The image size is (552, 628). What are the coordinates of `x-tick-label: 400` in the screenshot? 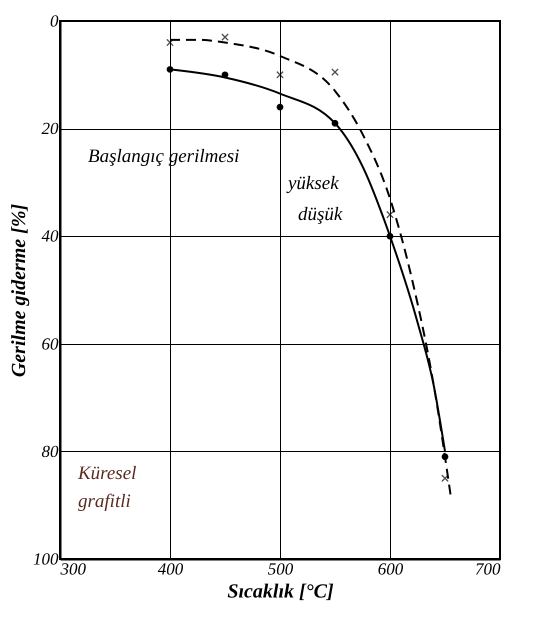 It's located at (171, 569).